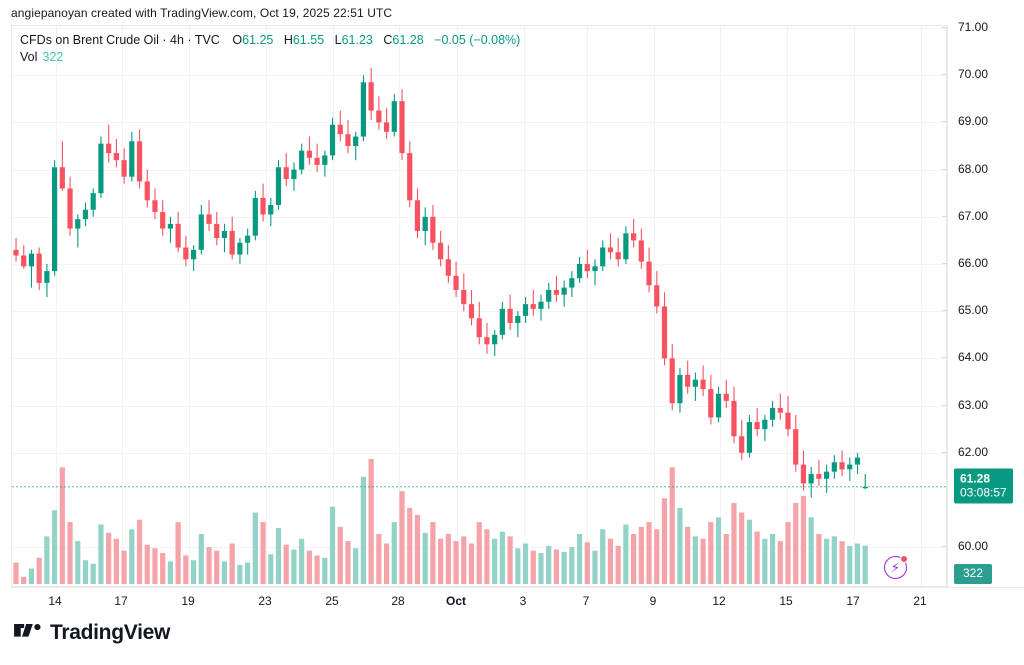  I want to click on lightning-bolt-icon: ⚡, so click(896, 567).